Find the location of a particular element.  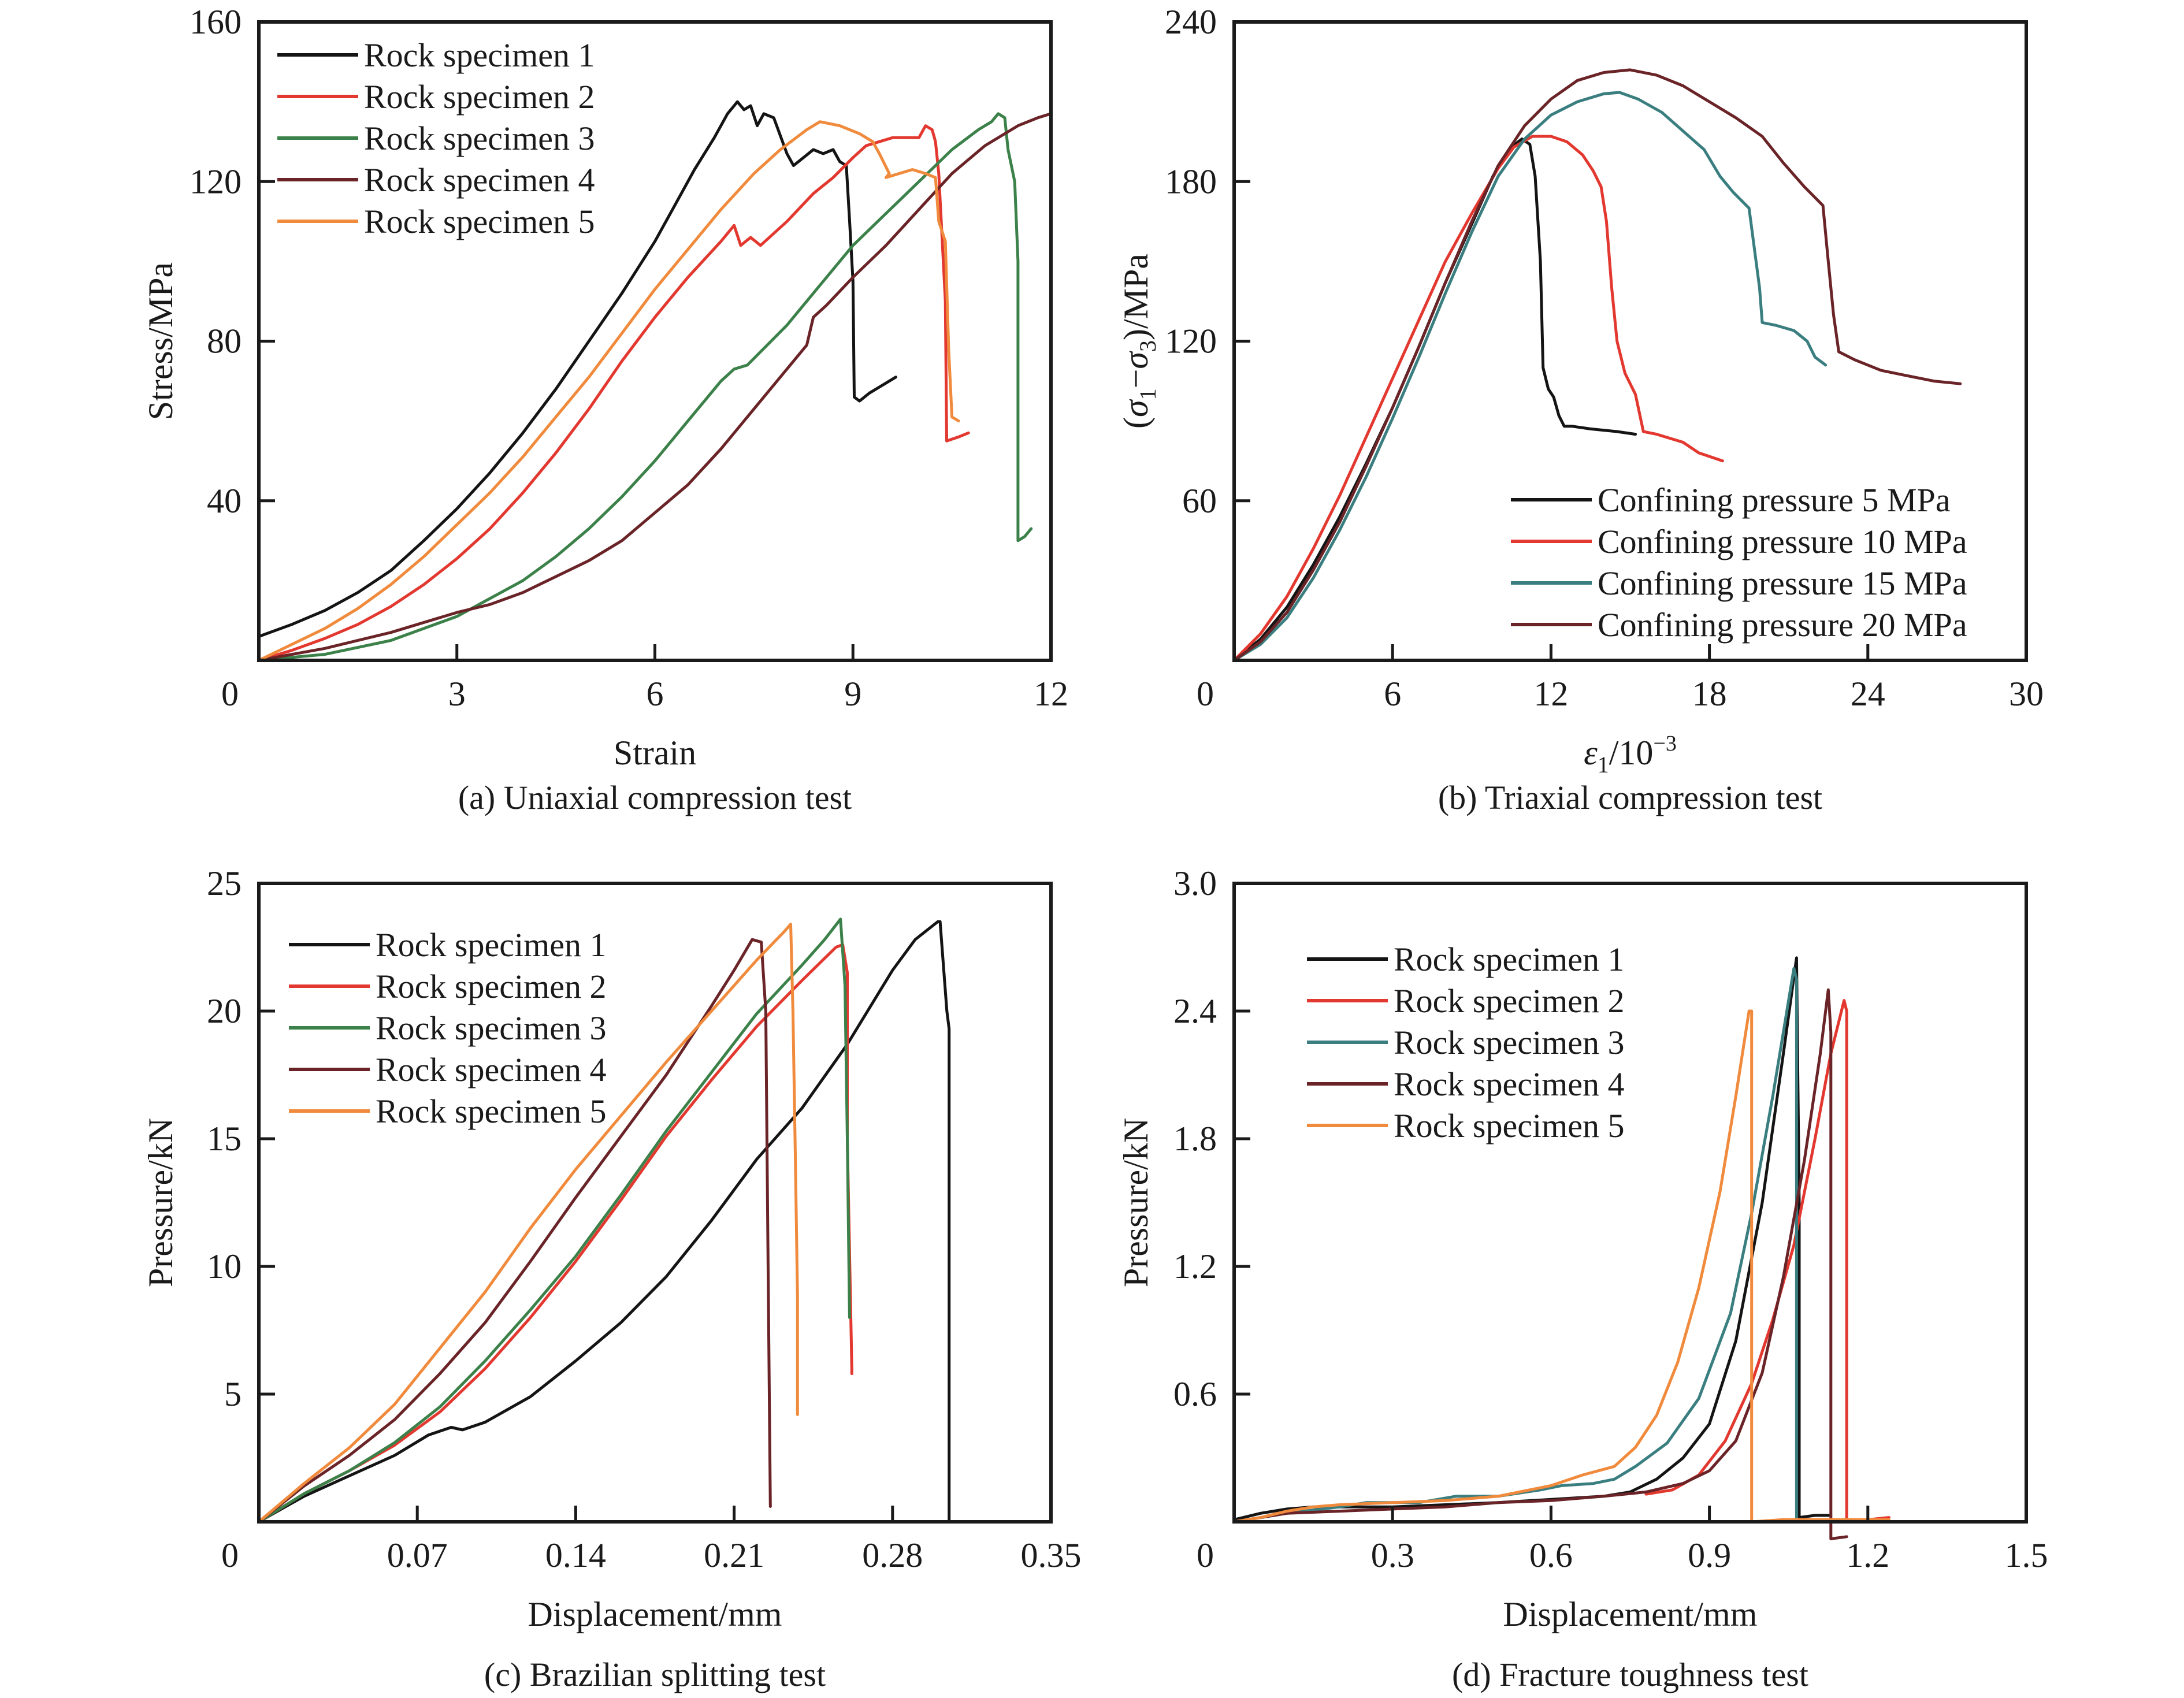

y-tick-label: 1.8 is located at coordinates (1195, 1139).